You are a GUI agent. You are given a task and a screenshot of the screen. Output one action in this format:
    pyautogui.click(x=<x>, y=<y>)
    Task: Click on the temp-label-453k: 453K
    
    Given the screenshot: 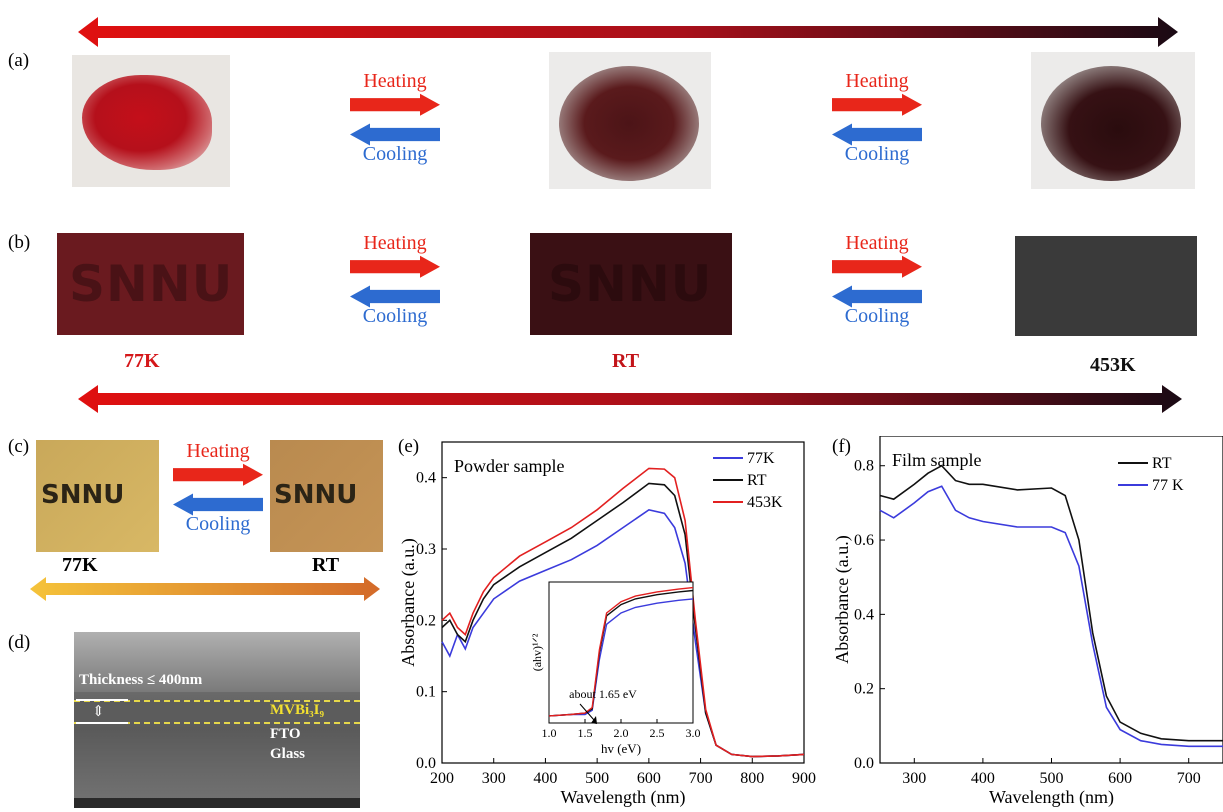 What is the action you would take?
    pyautogui.click(x=1113, y=365)
    